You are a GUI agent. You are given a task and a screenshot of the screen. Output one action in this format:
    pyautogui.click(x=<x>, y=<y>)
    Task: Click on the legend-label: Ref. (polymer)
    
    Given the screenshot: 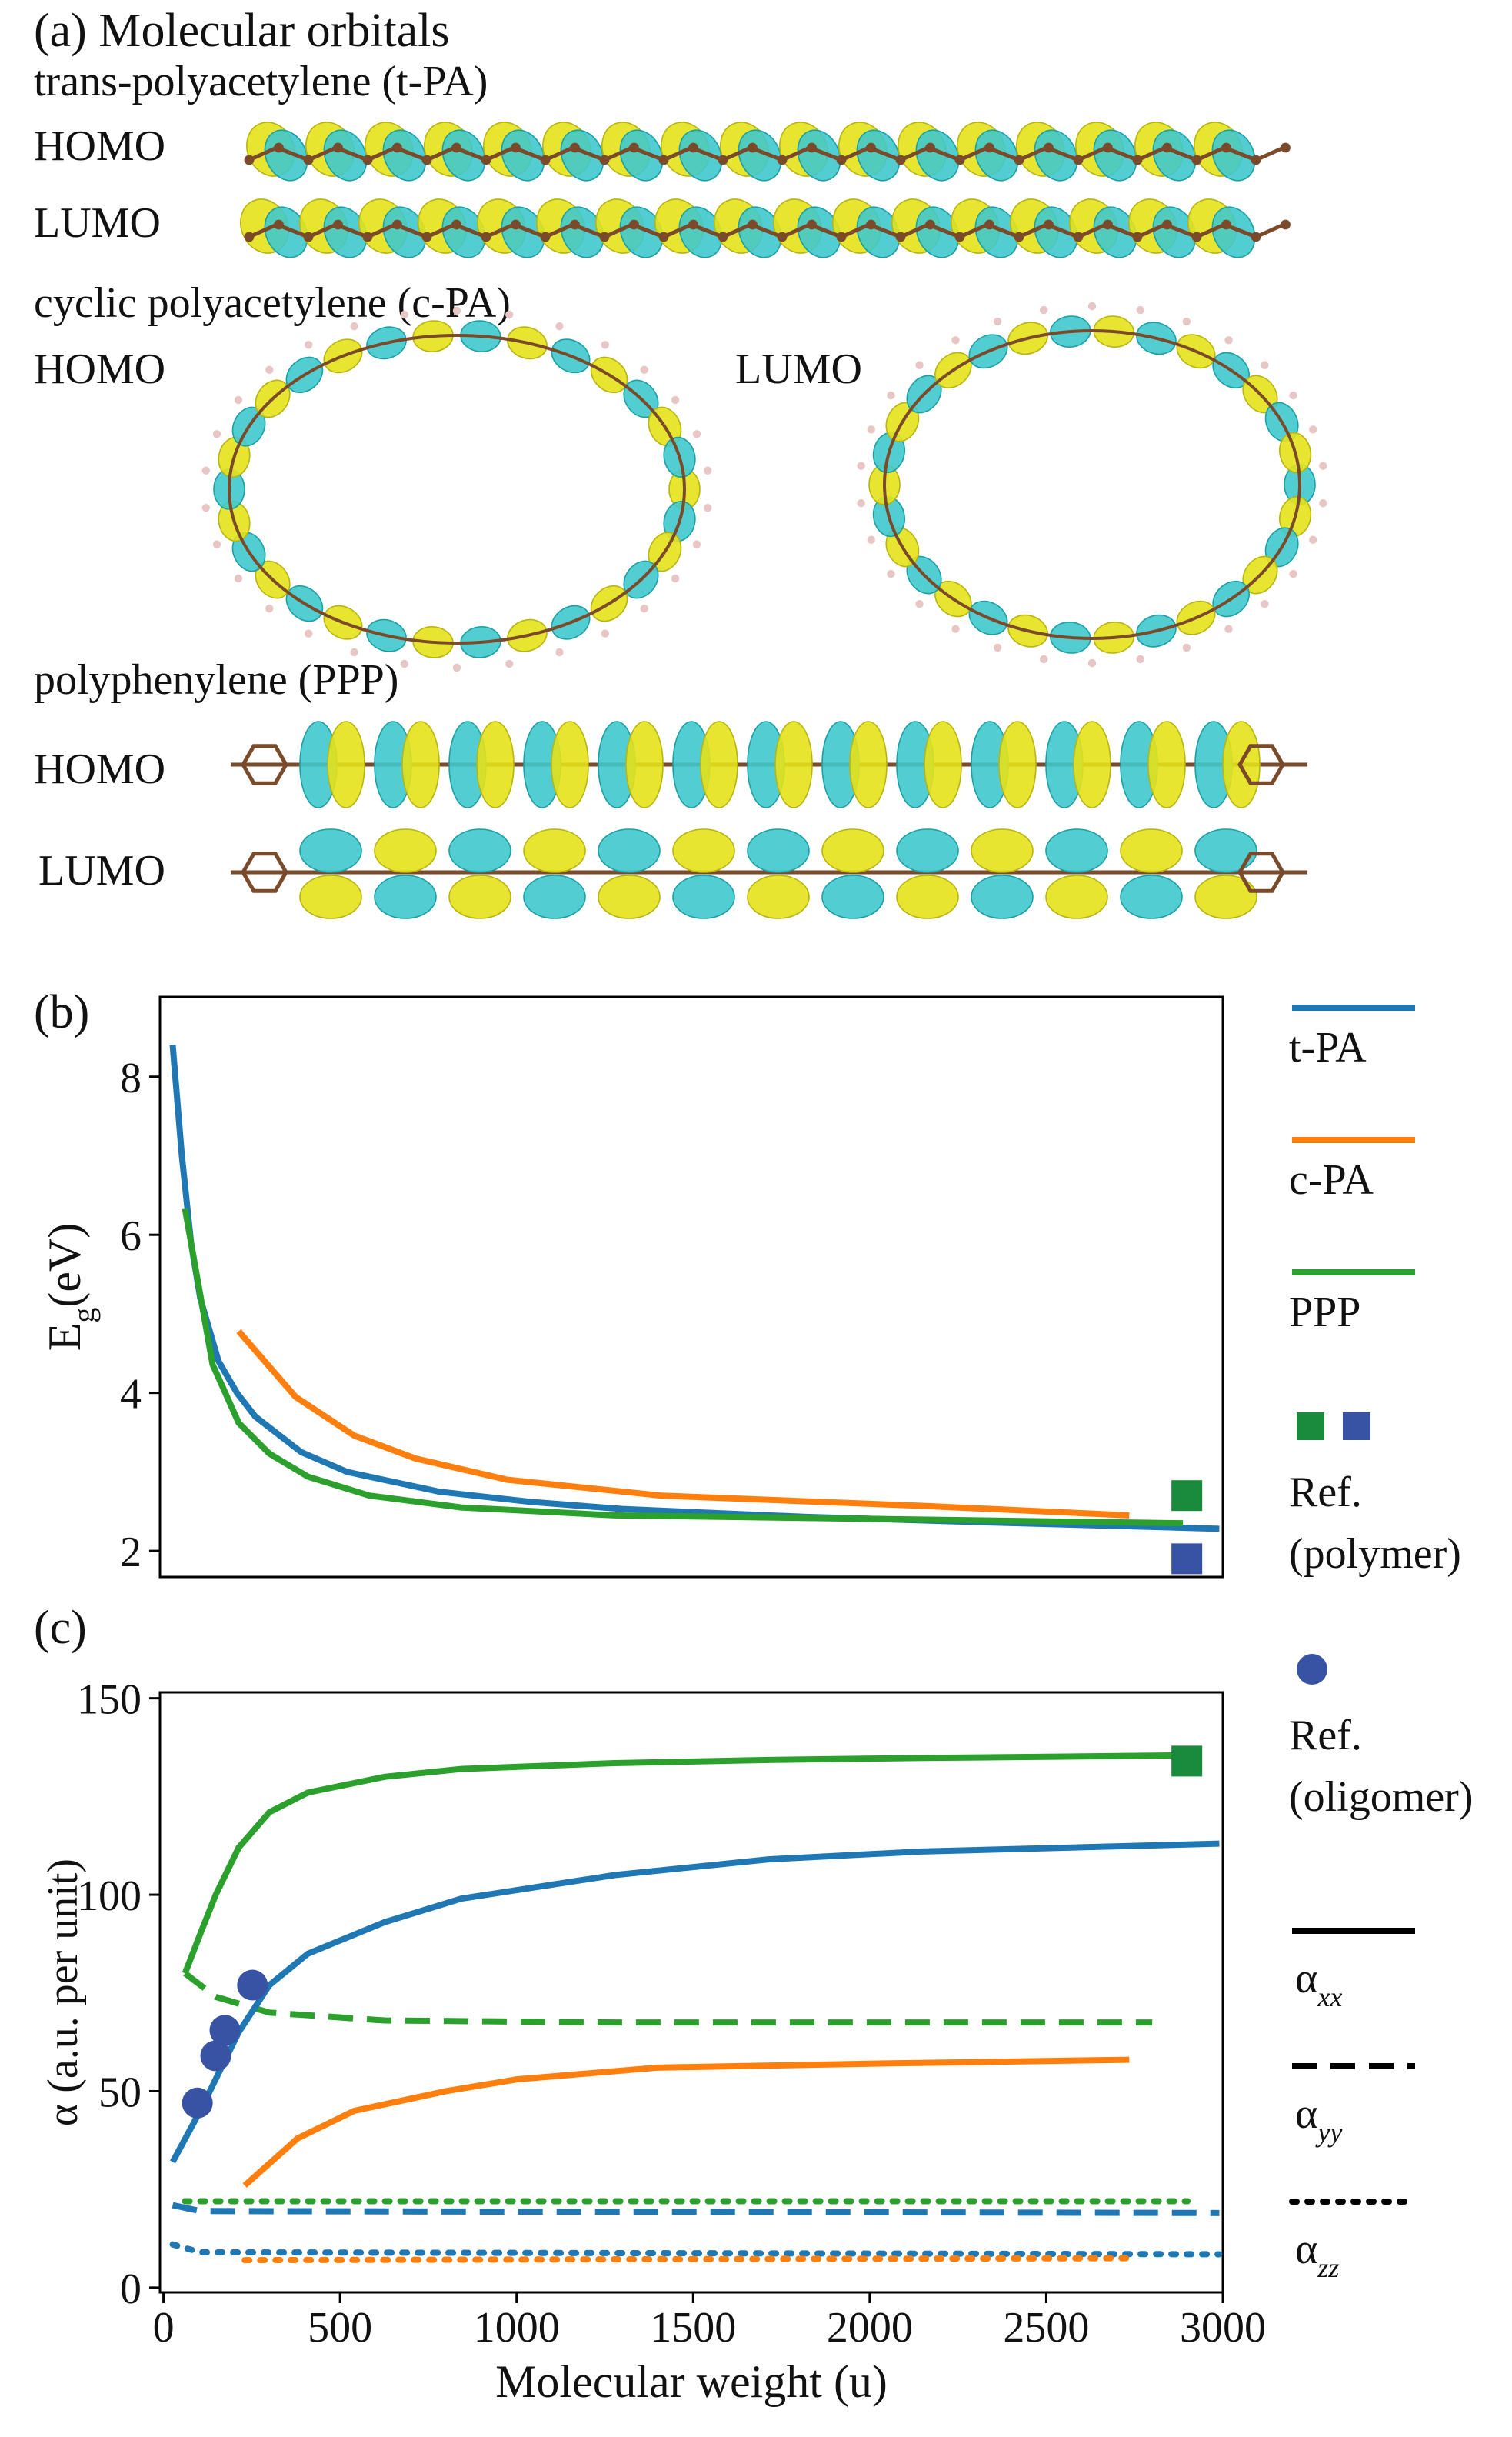 What is the action you would take?
    pyautogui.click(x=1375, y=1523)
    